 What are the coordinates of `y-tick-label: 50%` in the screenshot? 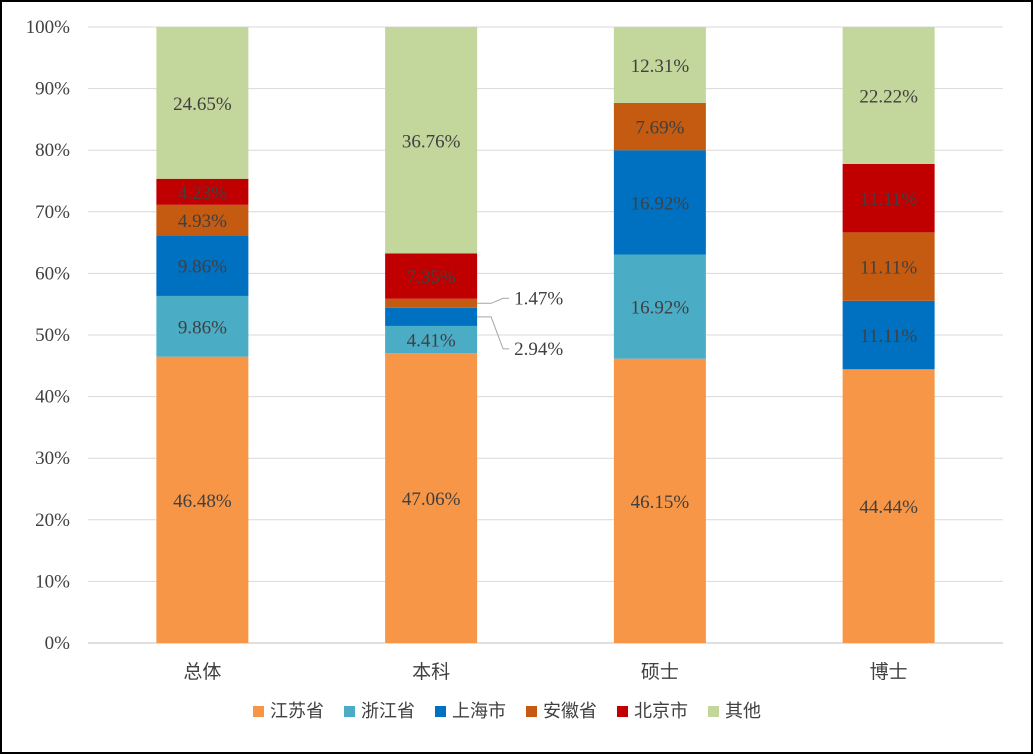 It's located at (52, 335).